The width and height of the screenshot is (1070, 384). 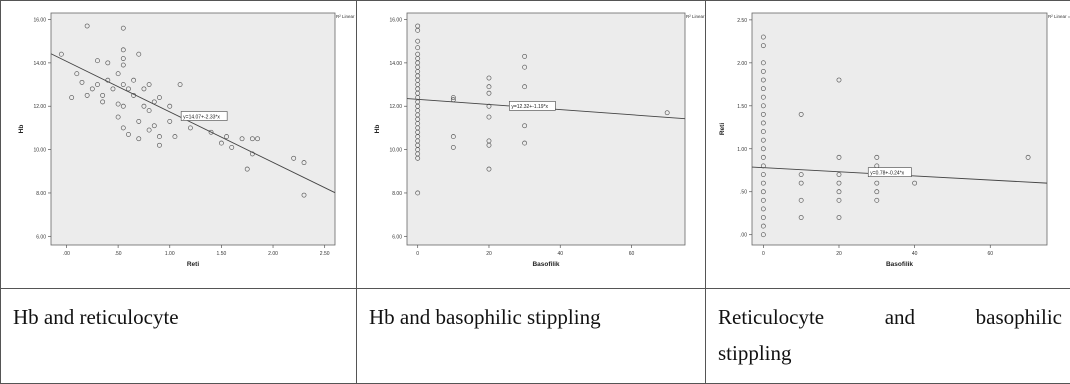 What do you see at coordinates (222, 254) in the screenshot?
I see `x-tick-label: 1.50` at bounding box center [222, 254].